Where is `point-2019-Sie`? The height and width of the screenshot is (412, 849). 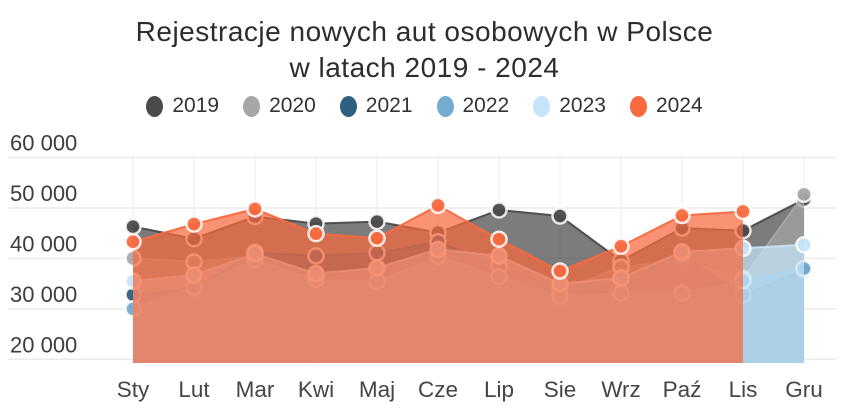
point-2019-Sie is located at coordinates (560, 216).